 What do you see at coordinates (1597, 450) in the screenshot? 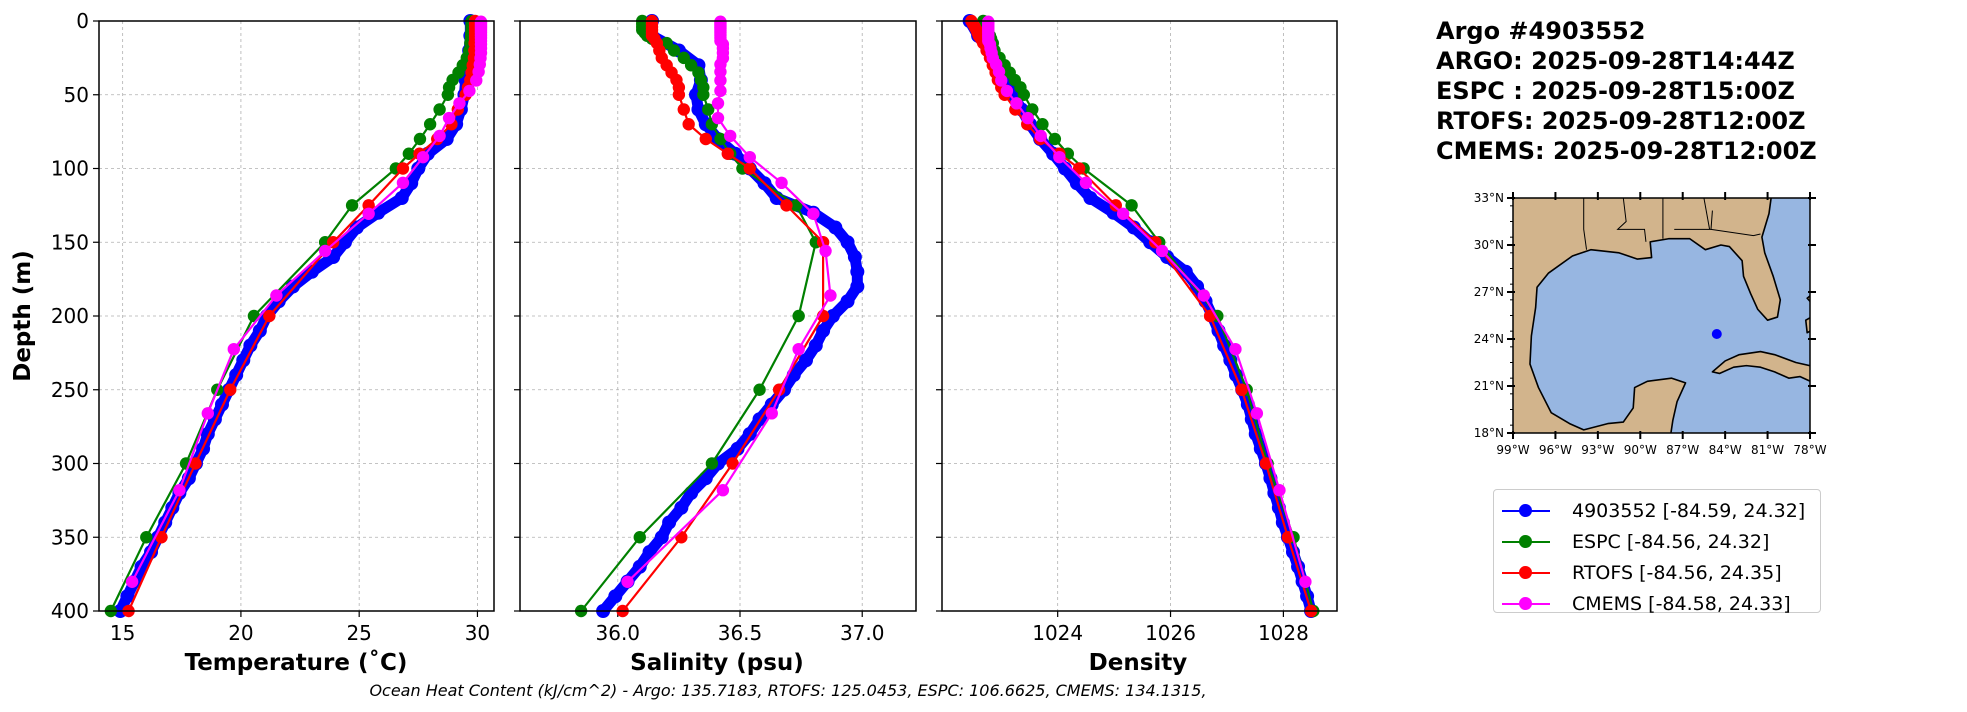
I see `map-lon-label: 93°W` at bounding box center [1597, 450].